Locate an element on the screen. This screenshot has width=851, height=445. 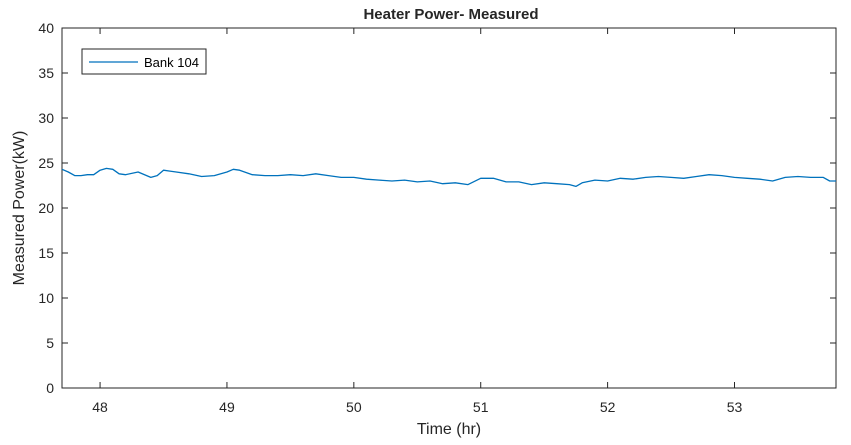
y-tick-label: 25 is located at coordinates (46, 163).